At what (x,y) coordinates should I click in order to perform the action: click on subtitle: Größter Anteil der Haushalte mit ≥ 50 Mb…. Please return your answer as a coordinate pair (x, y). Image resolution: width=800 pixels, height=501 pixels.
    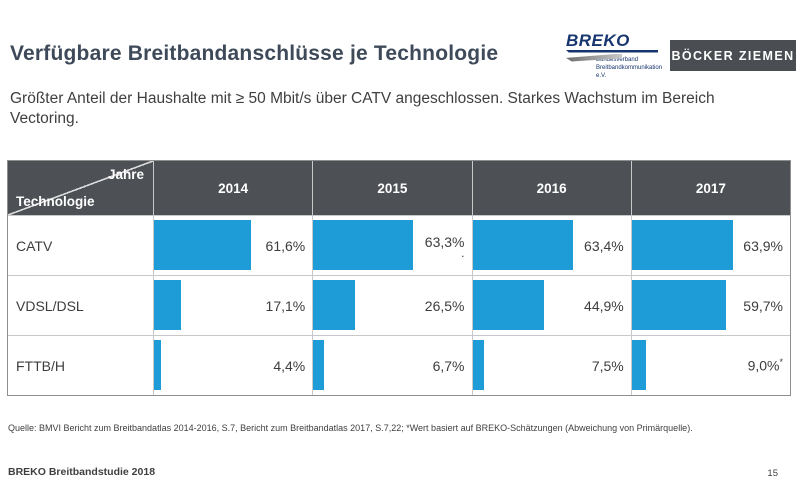
    Looking at the image, I should click on (362, 109).